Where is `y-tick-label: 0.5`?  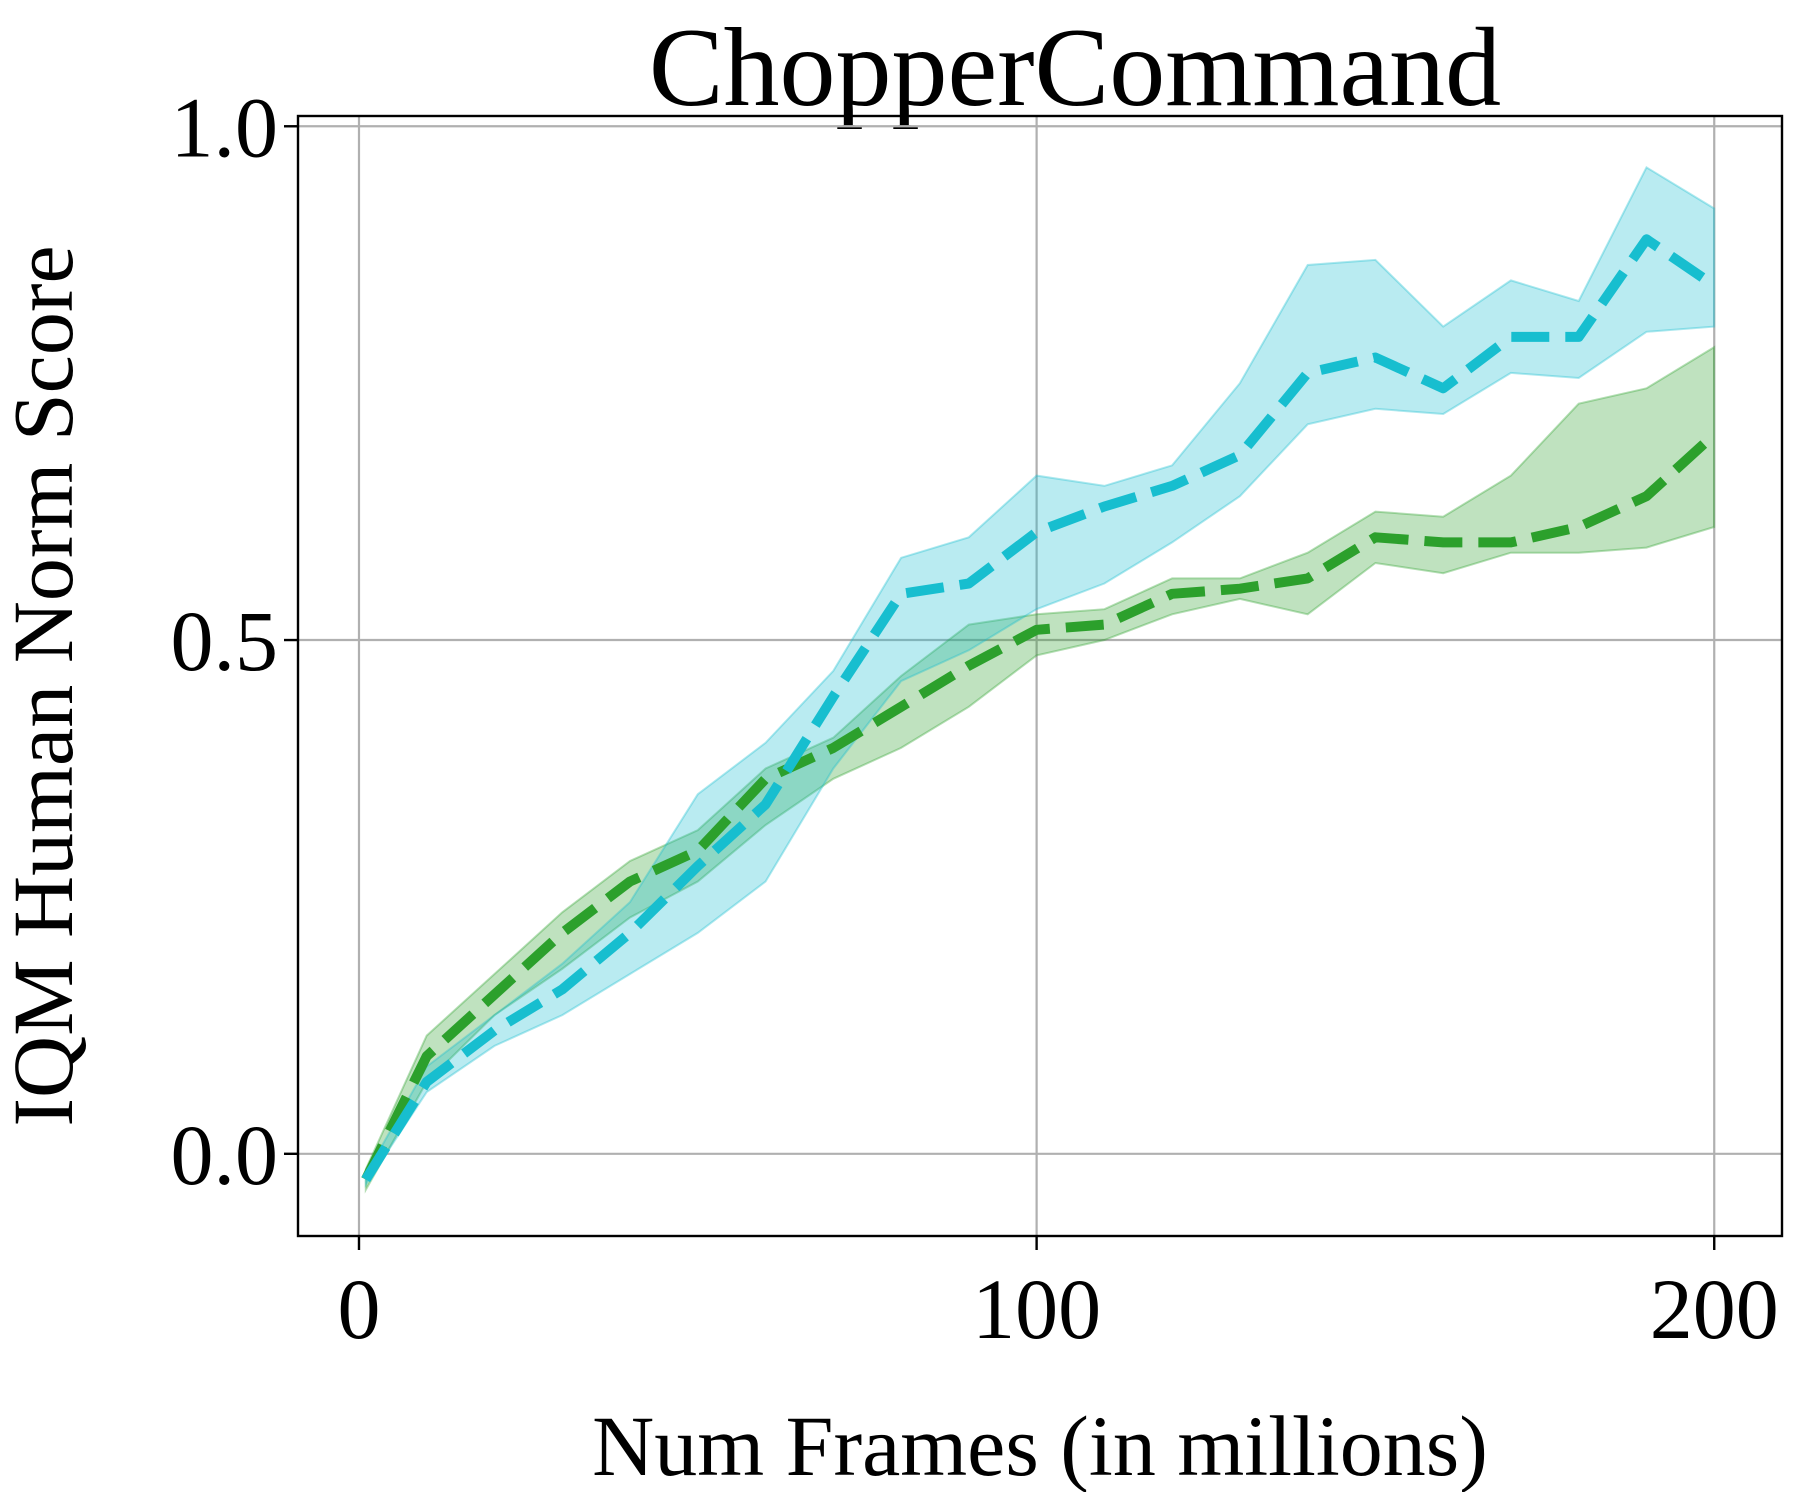 y-tick-label: 0.5 is located at coordinates (225, 641).